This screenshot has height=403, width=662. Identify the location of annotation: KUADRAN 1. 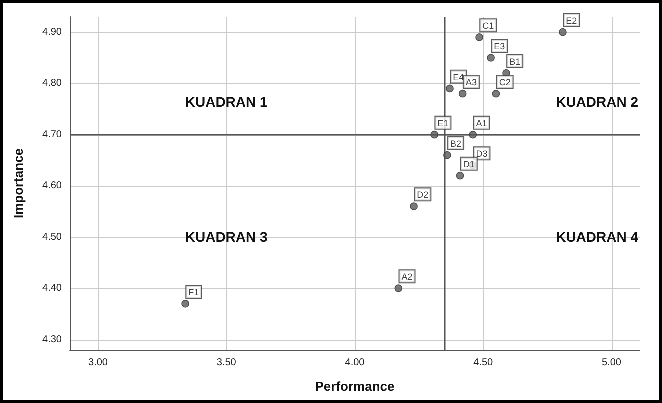
(226, 102).